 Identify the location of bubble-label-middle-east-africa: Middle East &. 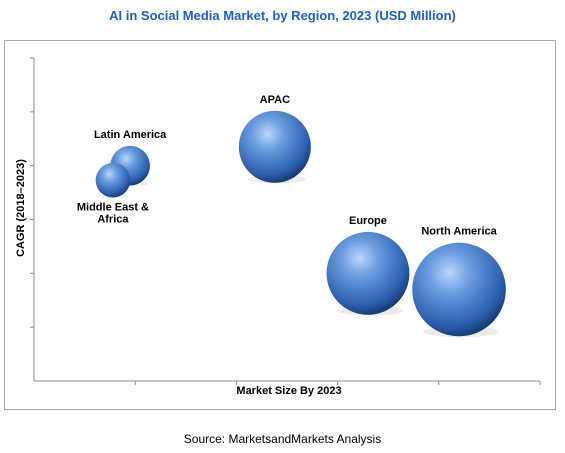
(113, 207).